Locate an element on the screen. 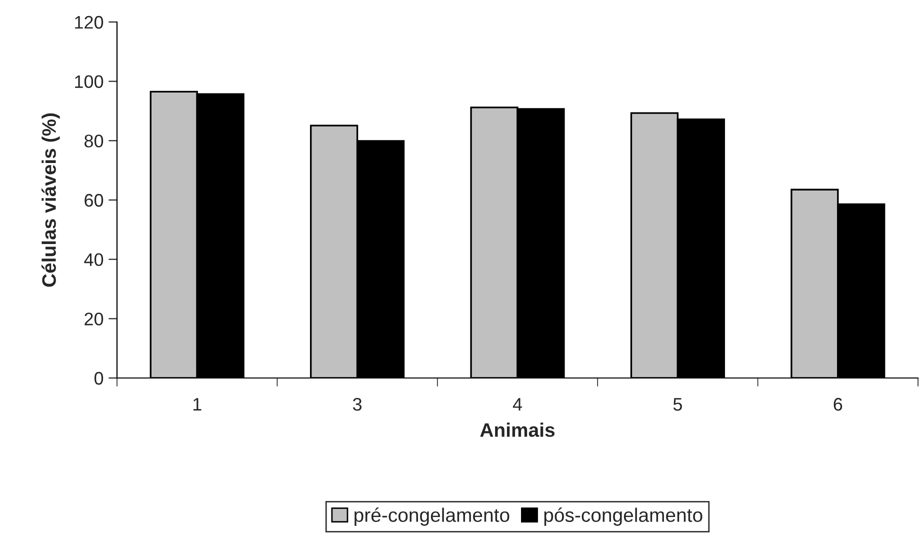  legend-label: pré-congelamento is located at coordinates (432, 516).